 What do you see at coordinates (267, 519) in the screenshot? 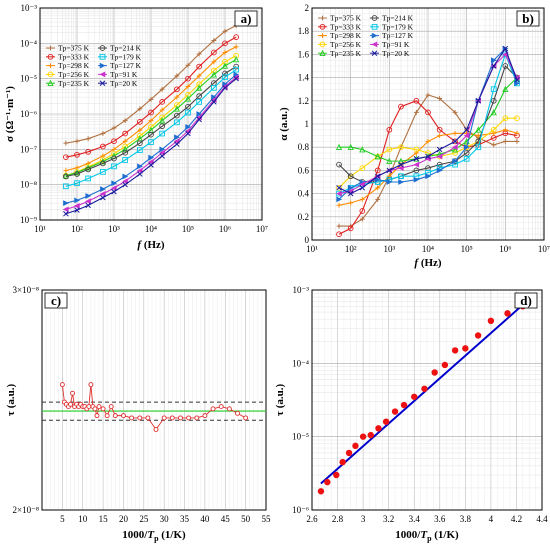
I see `x-tick-label: 55` at bounding box center [267, 519].